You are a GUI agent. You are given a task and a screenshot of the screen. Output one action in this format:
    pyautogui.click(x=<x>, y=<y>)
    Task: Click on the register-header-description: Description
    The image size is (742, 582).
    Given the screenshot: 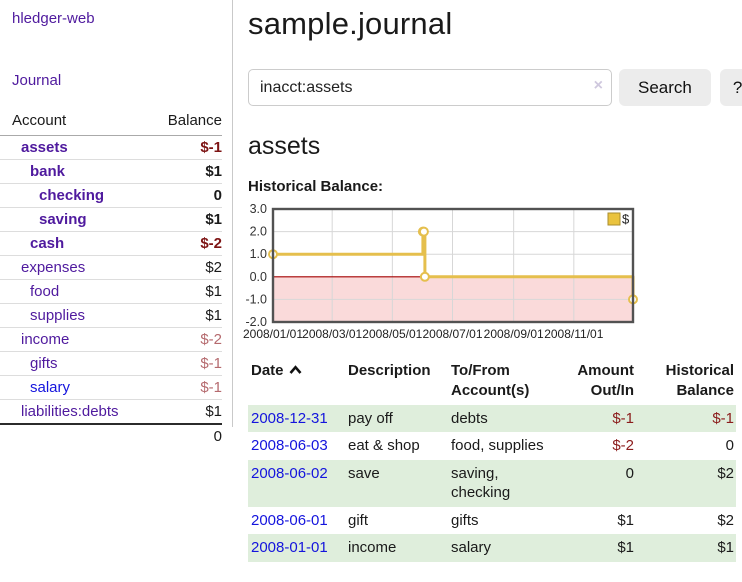 What is the action you would take?
    pyautogui.click(x=389, y=370)
    